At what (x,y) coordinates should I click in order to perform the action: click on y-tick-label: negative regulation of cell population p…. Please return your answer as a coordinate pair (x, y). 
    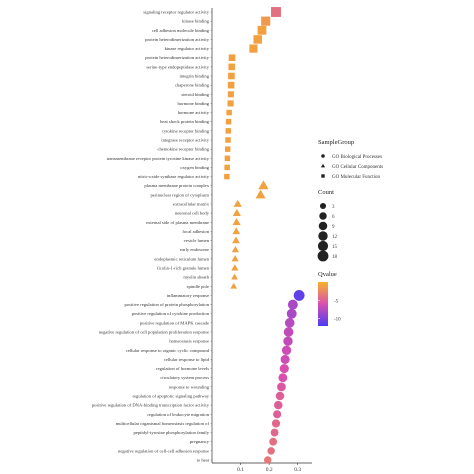
    Looking at the image, I should click on (154, 332).